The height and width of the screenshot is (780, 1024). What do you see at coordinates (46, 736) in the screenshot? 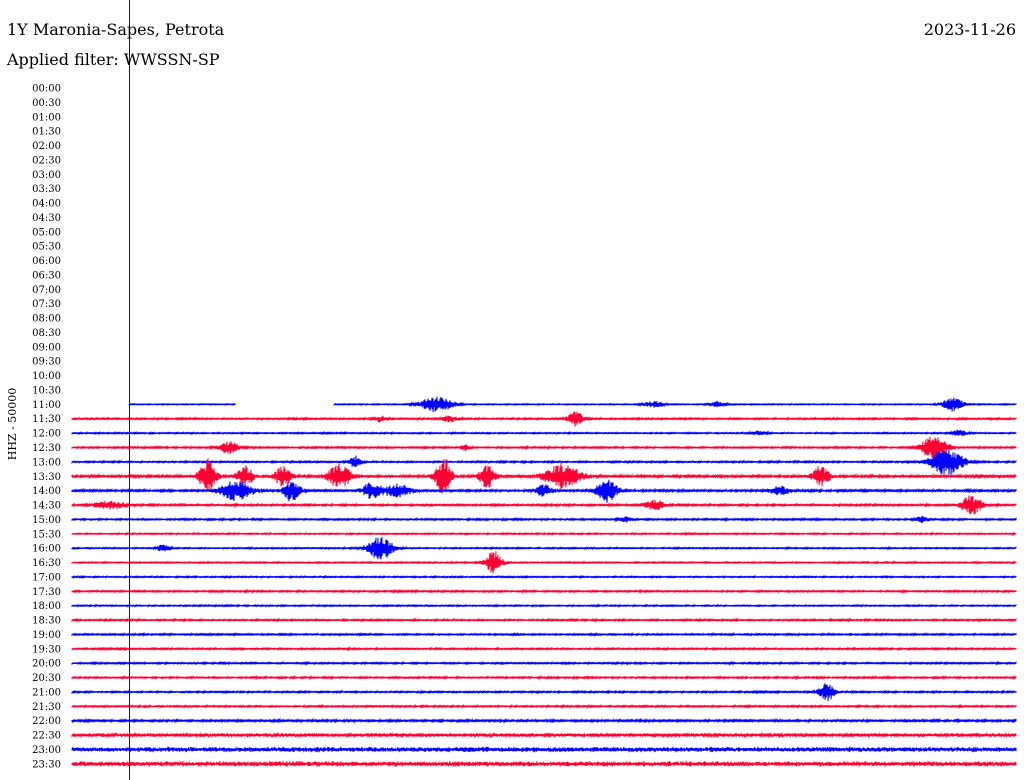
I see `time-tick-label: 22:30` at bounding box center [46, 736].